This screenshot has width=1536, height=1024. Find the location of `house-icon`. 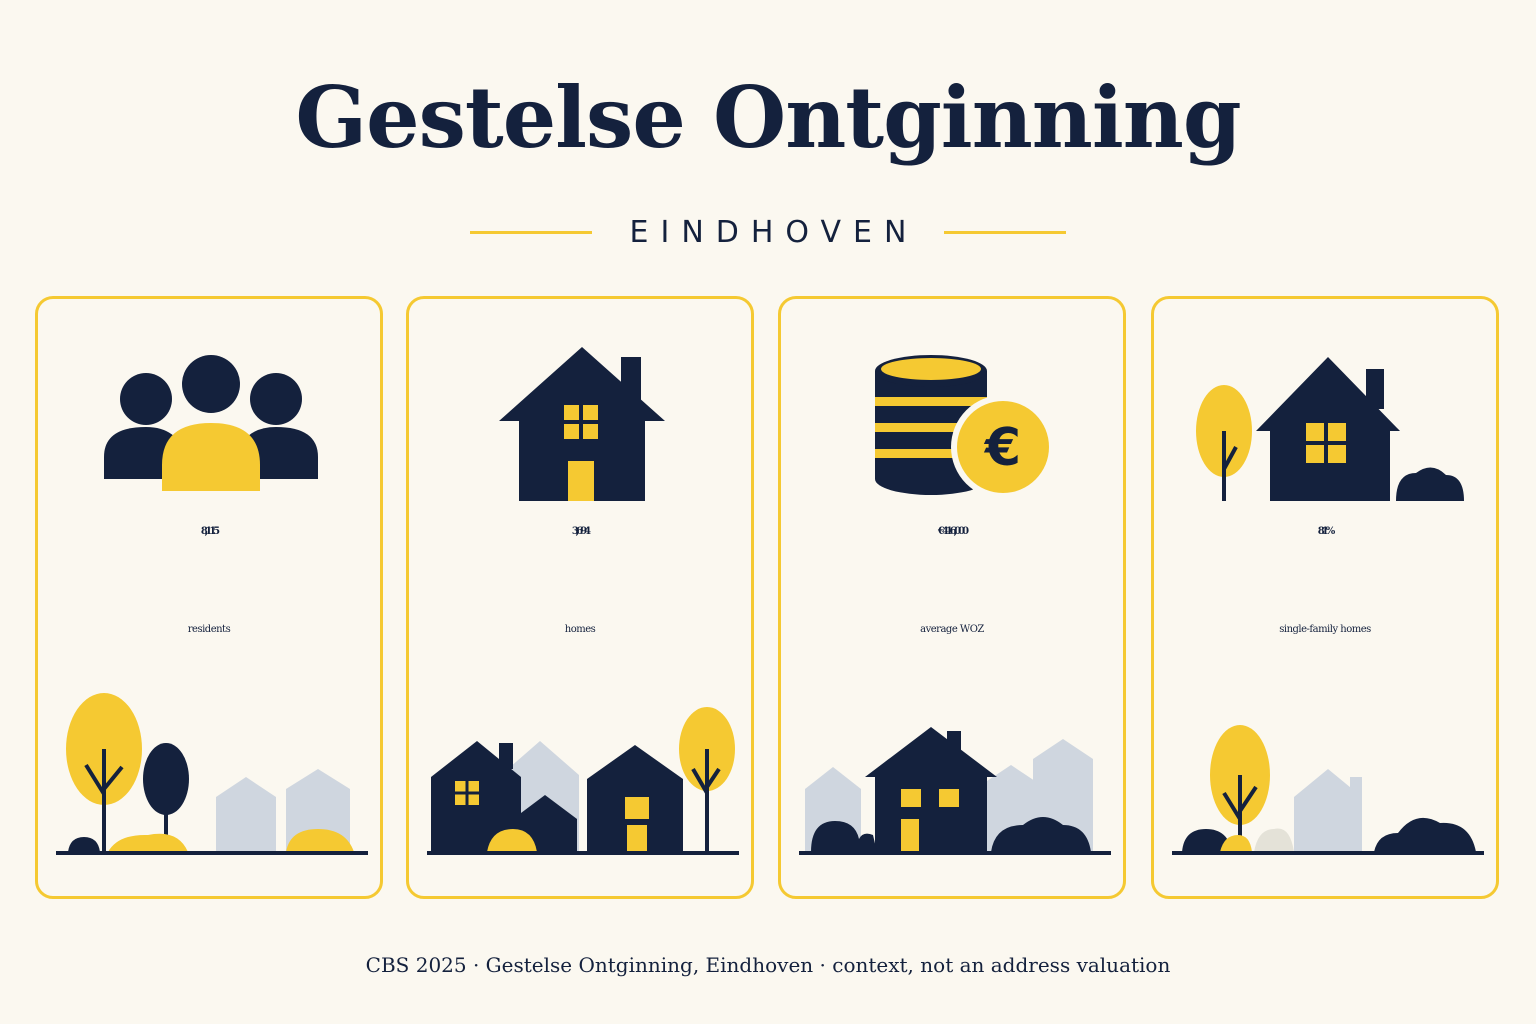

house-icon is located at coordinates (582, 424).